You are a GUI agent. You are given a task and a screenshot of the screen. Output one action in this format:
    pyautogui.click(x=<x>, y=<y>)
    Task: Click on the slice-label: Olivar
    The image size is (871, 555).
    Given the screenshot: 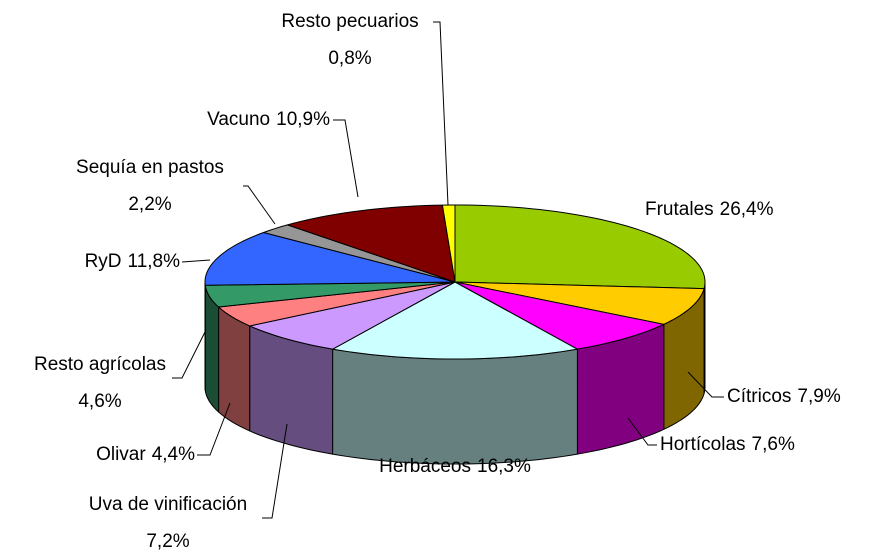 What is the action you would take?
    pyautogui.click(x=121, y=454)
    